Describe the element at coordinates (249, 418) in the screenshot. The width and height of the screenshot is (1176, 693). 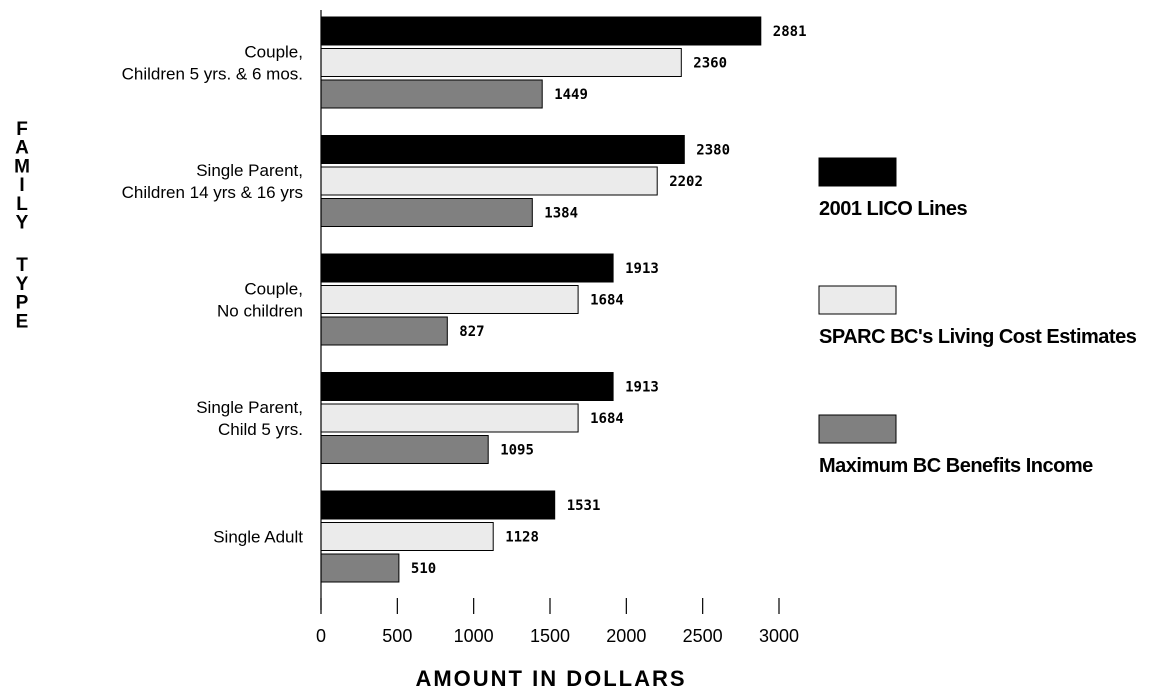
I see `category-label: Single Parent, Child 5 yrs.` at that location.